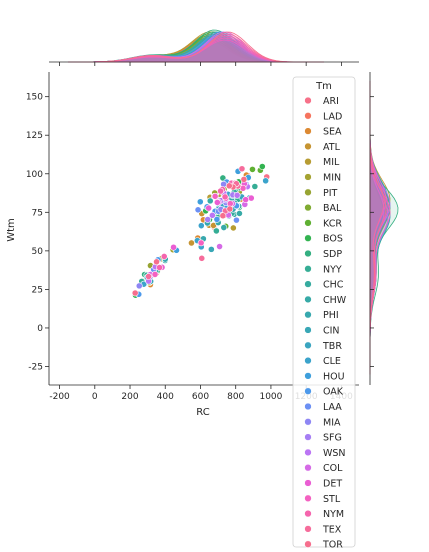 This screenshot has width=429, height=552. I want to click on legend-label: CLE, so click(332, 361).